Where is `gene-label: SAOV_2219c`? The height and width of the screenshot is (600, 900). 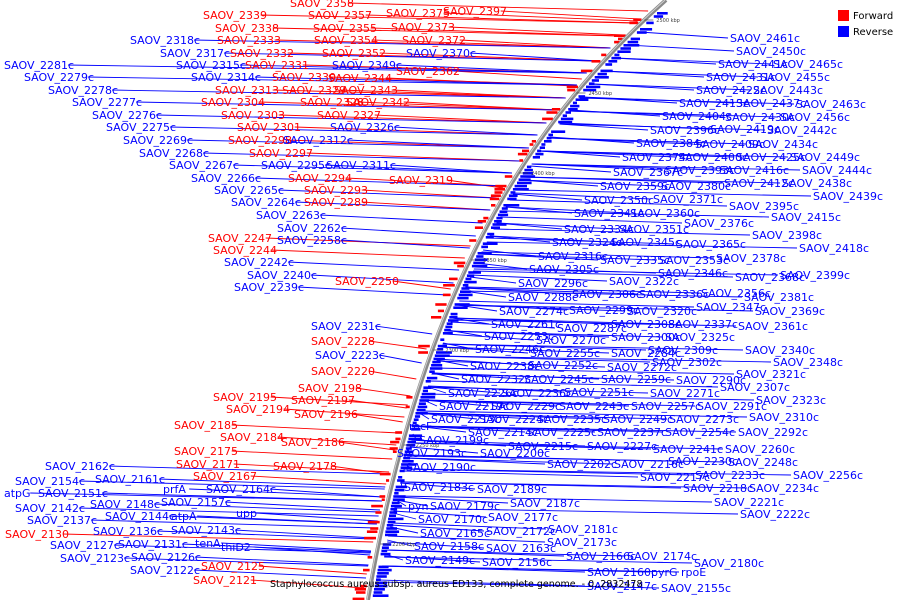
gene-label: SAOV_2219c is located at coordinates (474, 406).